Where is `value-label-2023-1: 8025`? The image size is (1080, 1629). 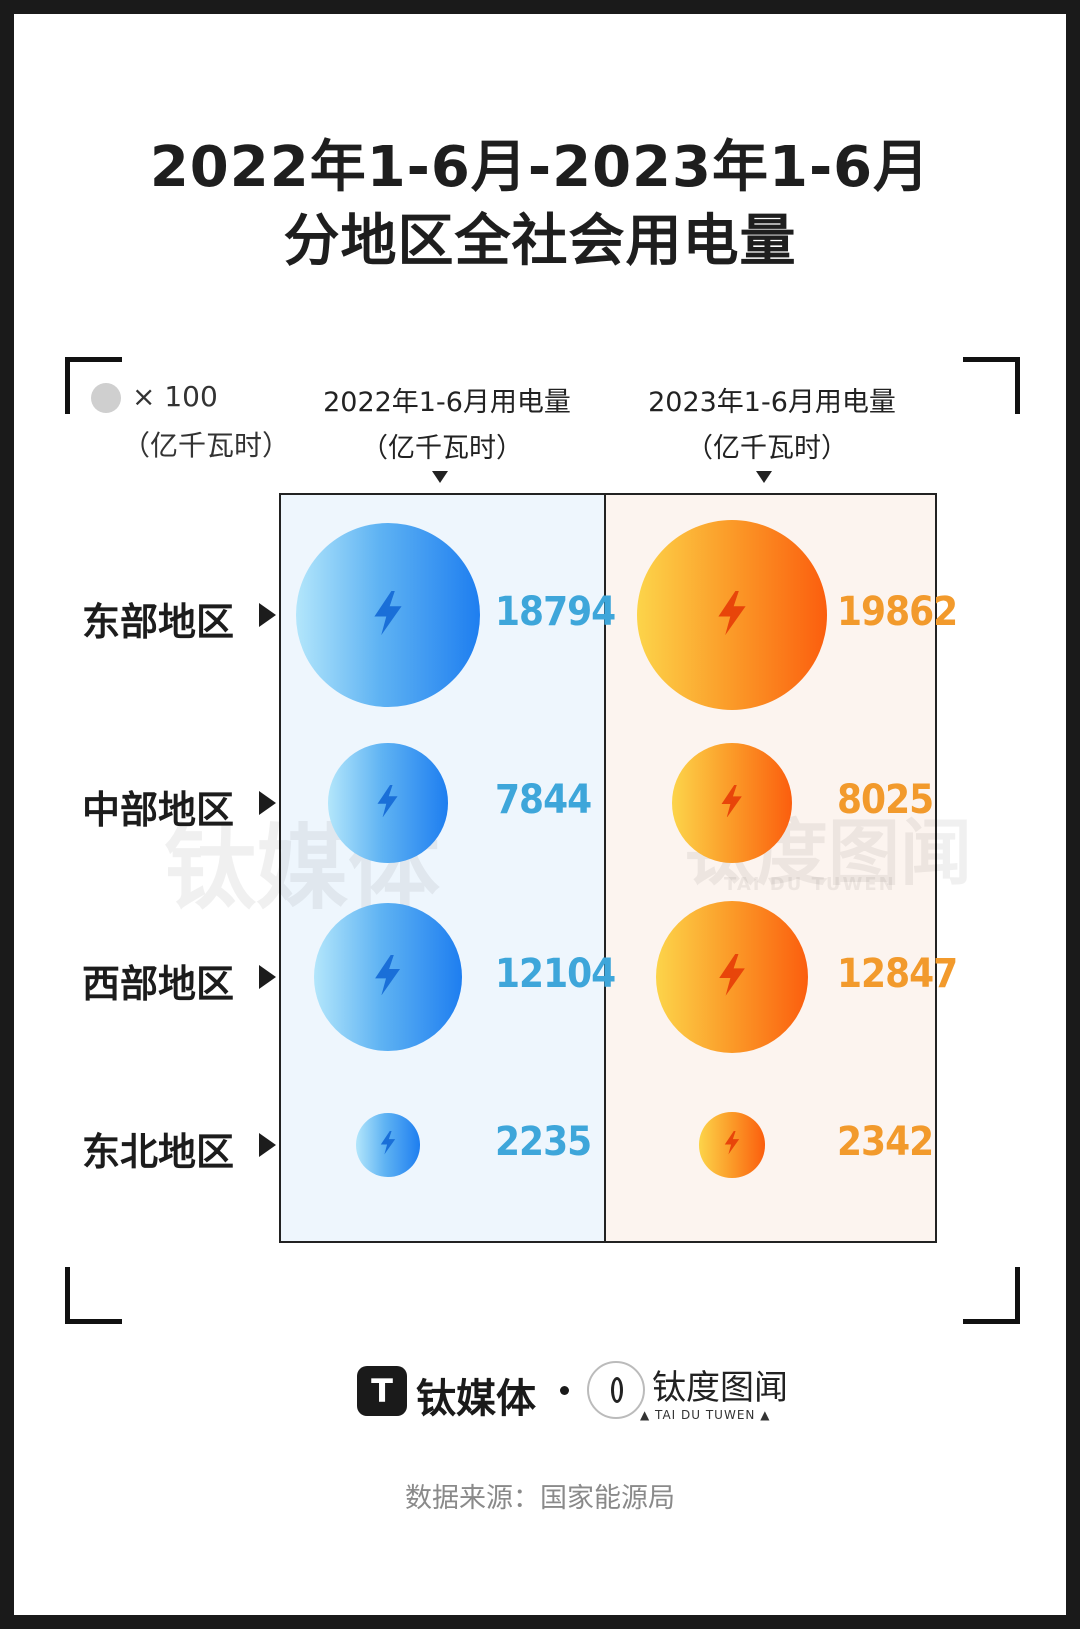
value-label-2023-1: 8025 is located at coordinates (885, 800).